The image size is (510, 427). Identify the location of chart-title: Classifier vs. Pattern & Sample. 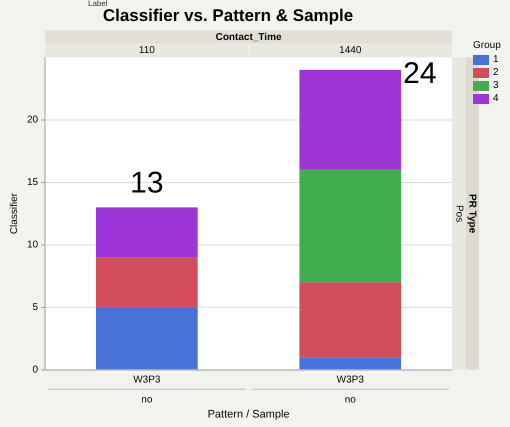
(228, 15).